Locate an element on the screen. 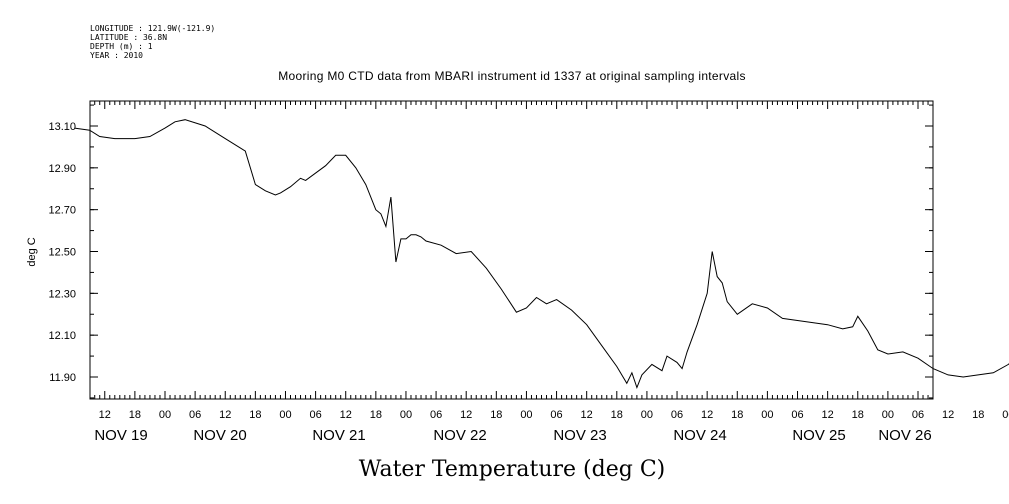 This screenshot has width=1009, height=504. y-tick-label: 11.90 is located at coordinates (62, 378).